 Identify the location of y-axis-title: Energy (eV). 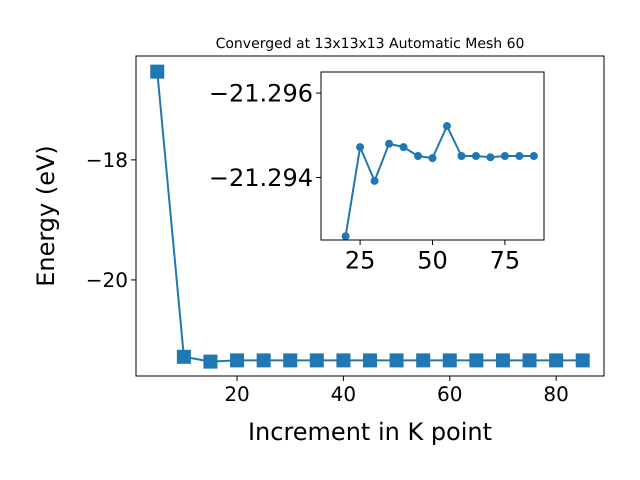
(46, 216).